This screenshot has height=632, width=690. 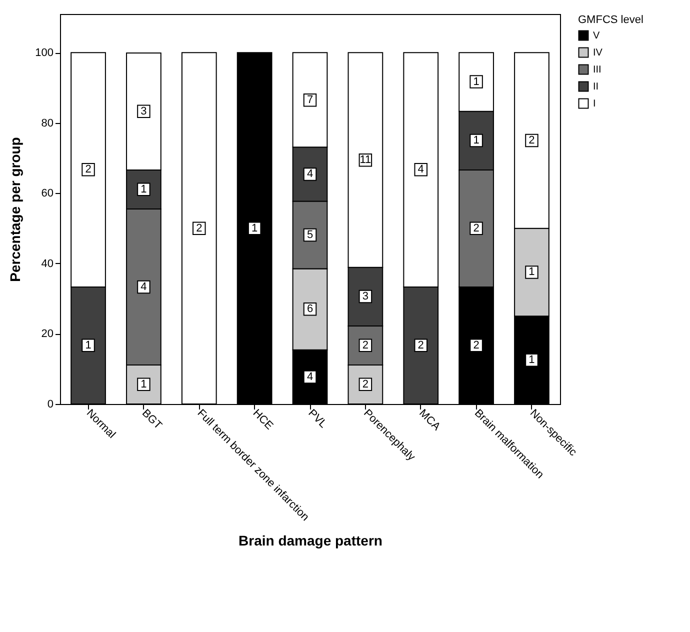 What do you see at coordinates (594, 104) in the screenshot?
I see `legend-label: I` at bounding box center [594, 104].